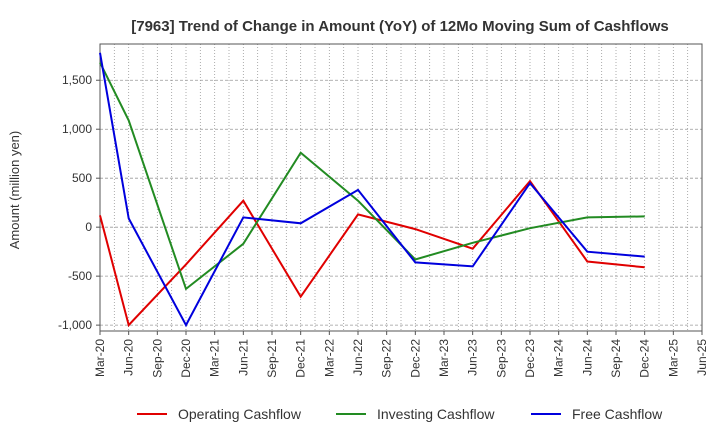 This screenshot has height=445, width=720. What do you see at coordinates (702, 357) in the screenshot?
I see `x-tick-label: Jun-25` at bounding box center [702, 357].